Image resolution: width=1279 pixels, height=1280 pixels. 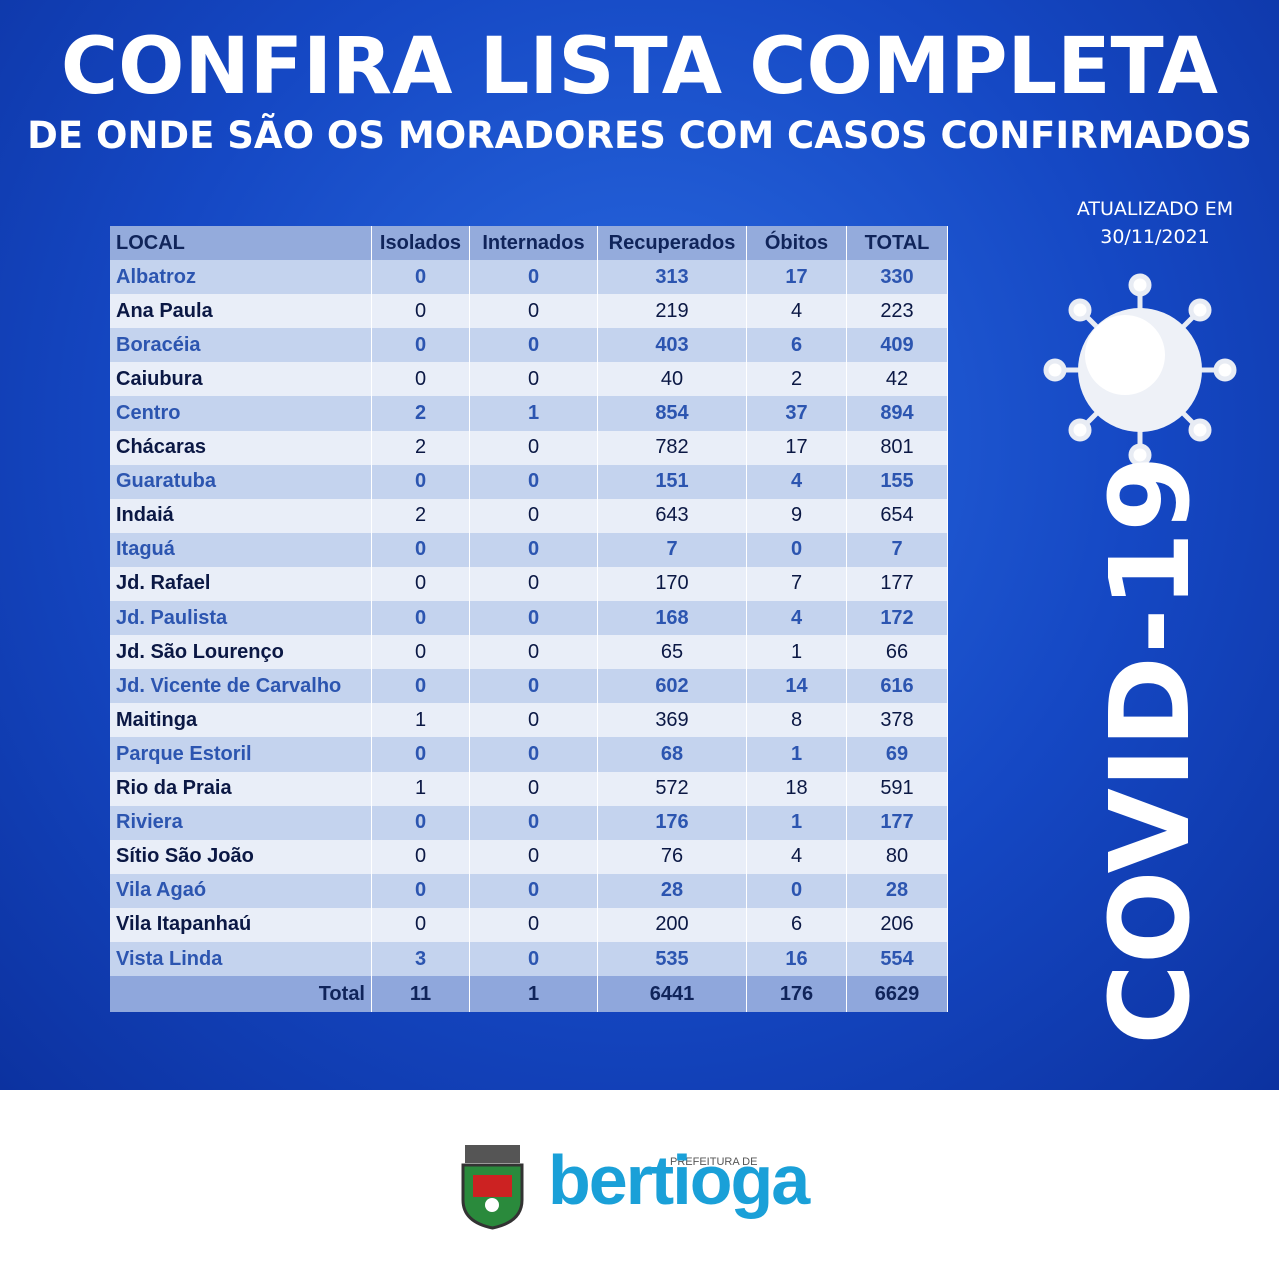 I want to click on total-cell: Total, so click(x=241, y=994).